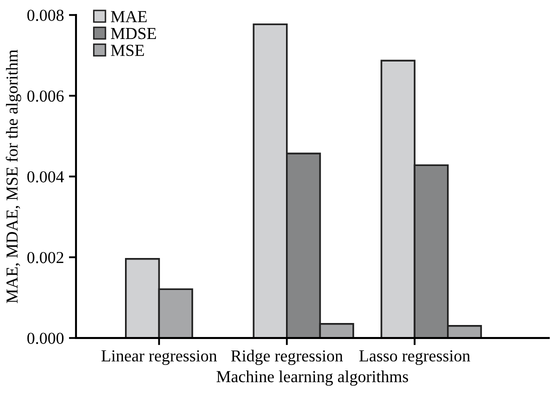 Image resolution: width=560 pixels, height=402 pixels. What do you see at coordinates (45, 16) in the screenshot?
I see `y-tick-label: 0.008` at bounding box center [45, 16].